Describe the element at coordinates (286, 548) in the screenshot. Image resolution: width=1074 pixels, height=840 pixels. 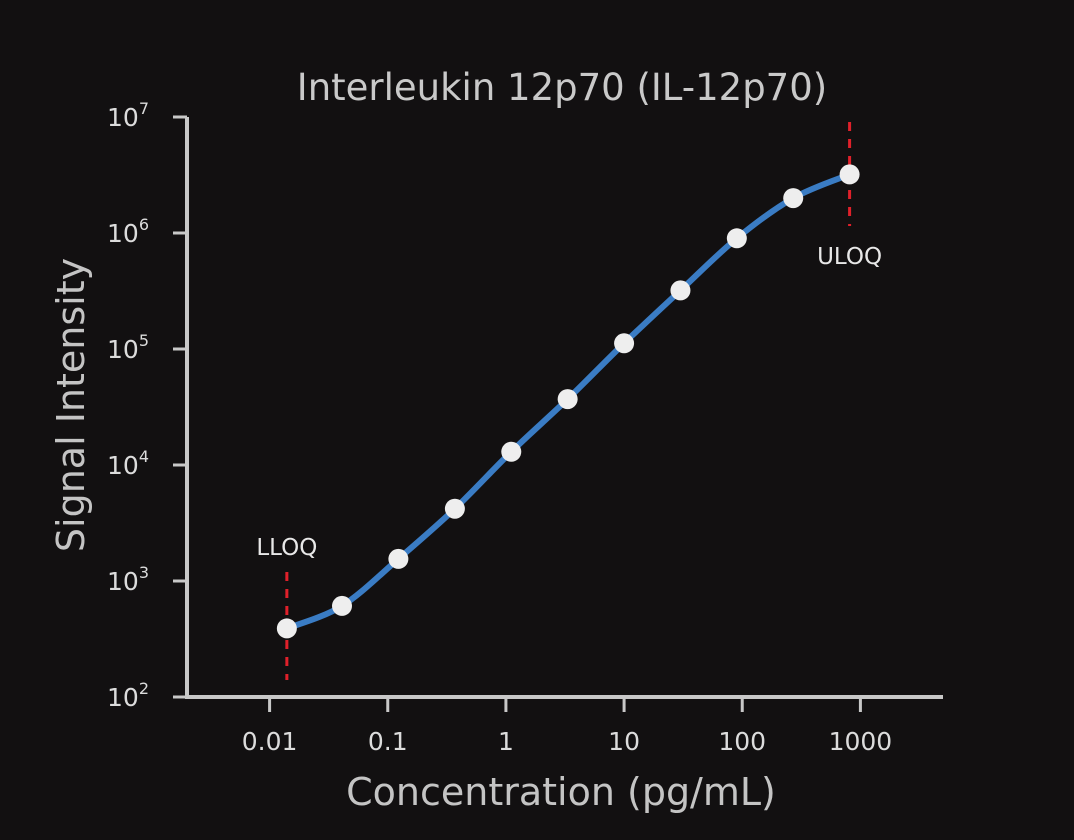
I see `limit-label: LLOQ` at that location.